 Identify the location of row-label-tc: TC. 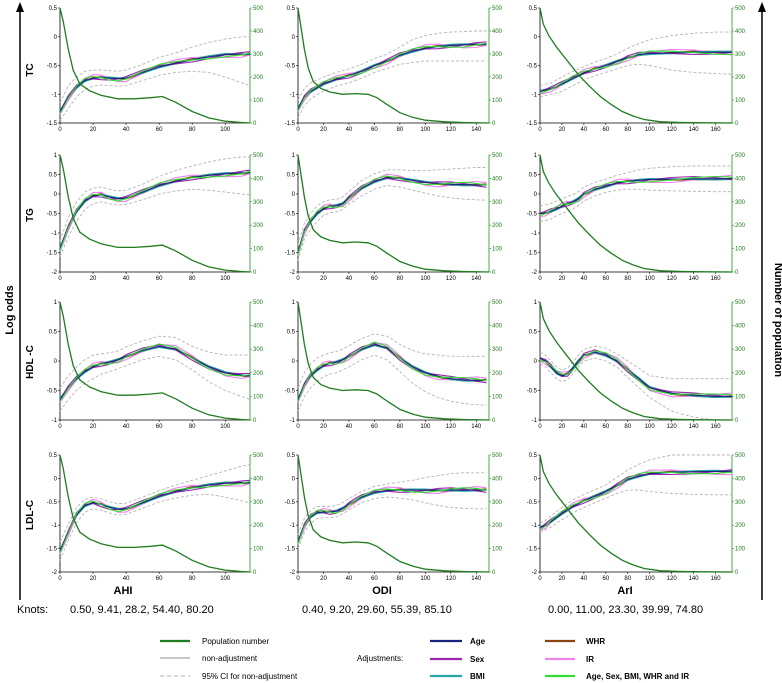
(30, 69).